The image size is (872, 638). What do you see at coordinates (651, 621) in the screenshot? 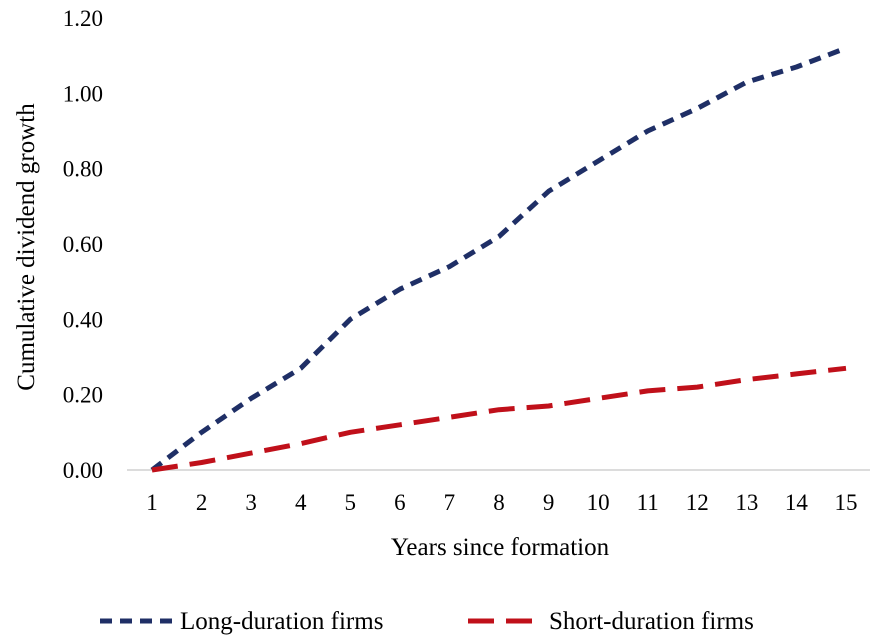
I see `legend-label-short-duration: Short-duration firms` at bounding box center [651, 621].